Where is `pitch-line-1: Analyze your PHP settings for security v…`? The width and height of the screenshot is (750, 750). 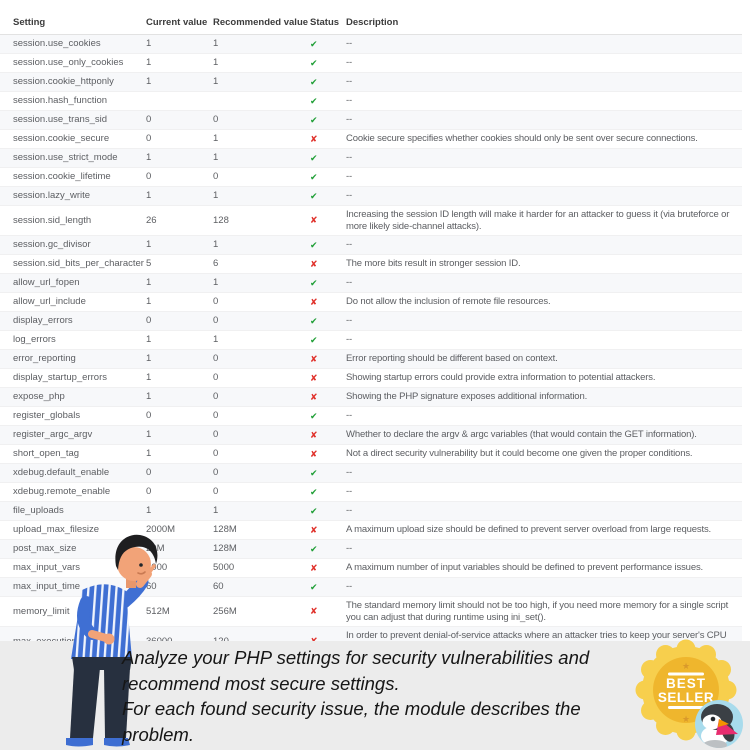
pitch-line-1: Analyze your PHP settings for security v… is located at coordinates (356, 670).